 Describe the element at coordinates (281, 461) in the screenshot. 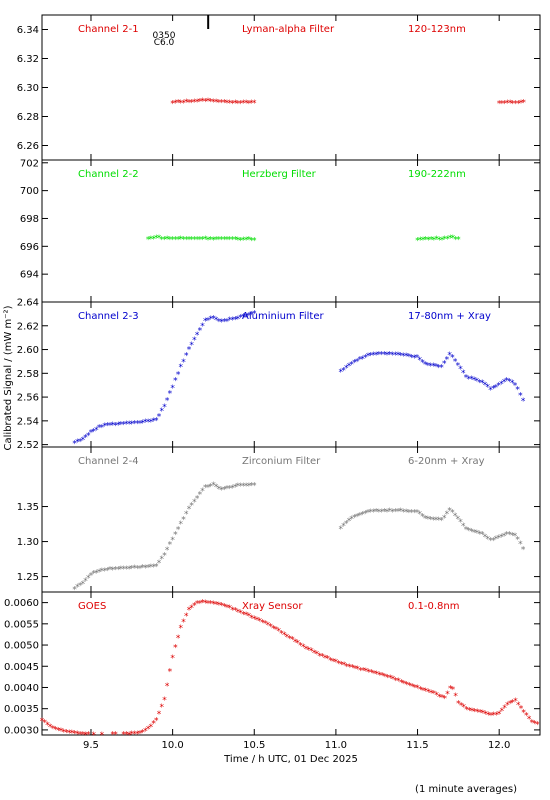

I see `panel-filter-label: Zirconium Filter` at that location.